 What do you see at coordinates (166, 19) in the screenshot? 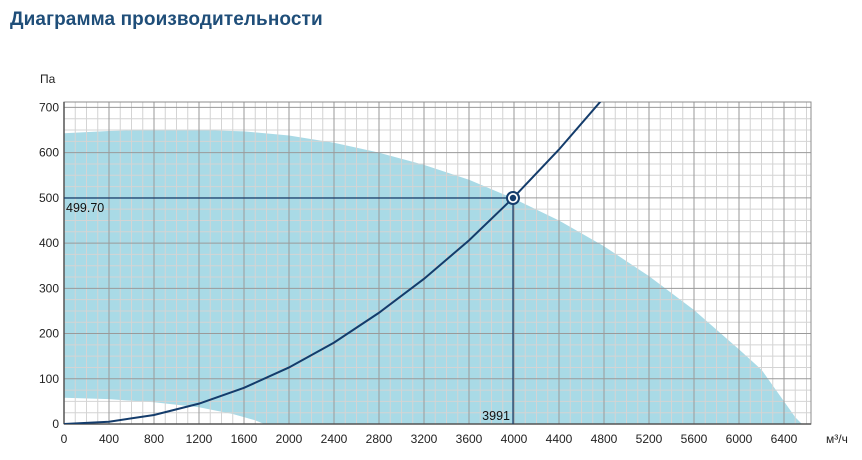
I see `chart-title: Диаграмма производительности` at bounding box center [166, 19].